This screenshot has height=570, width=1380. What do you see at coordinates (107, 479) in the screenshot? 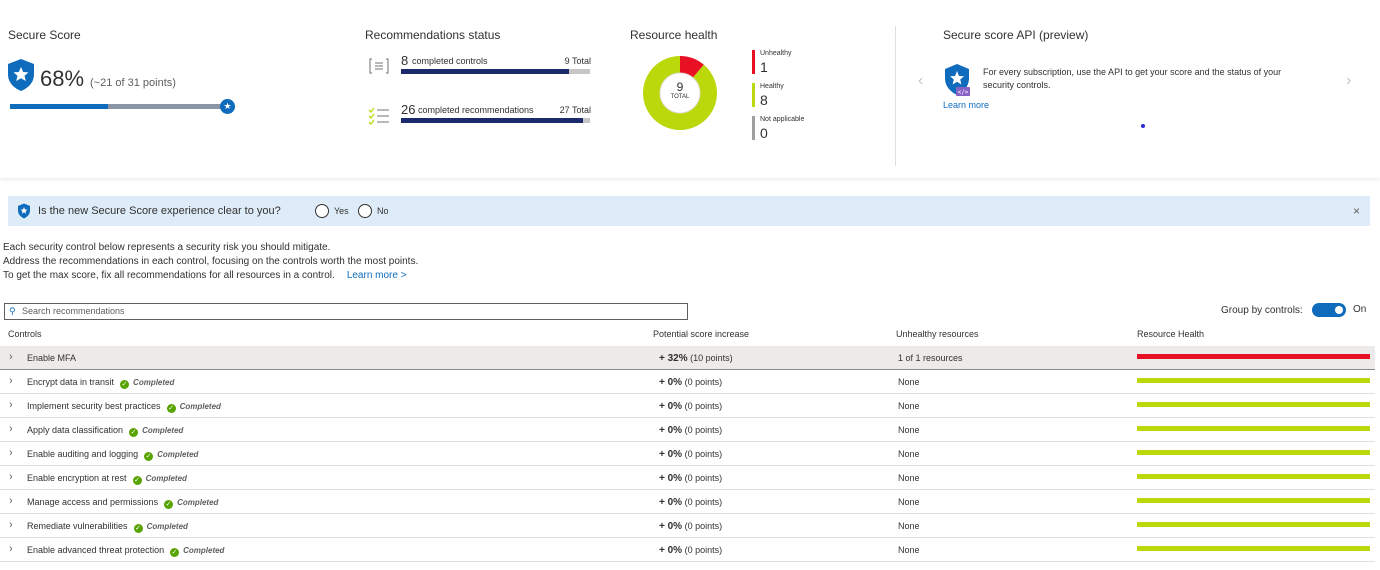
I see `control-cell: Enable encryption at rest ✓ Completed` at bounding box center [107, 479].